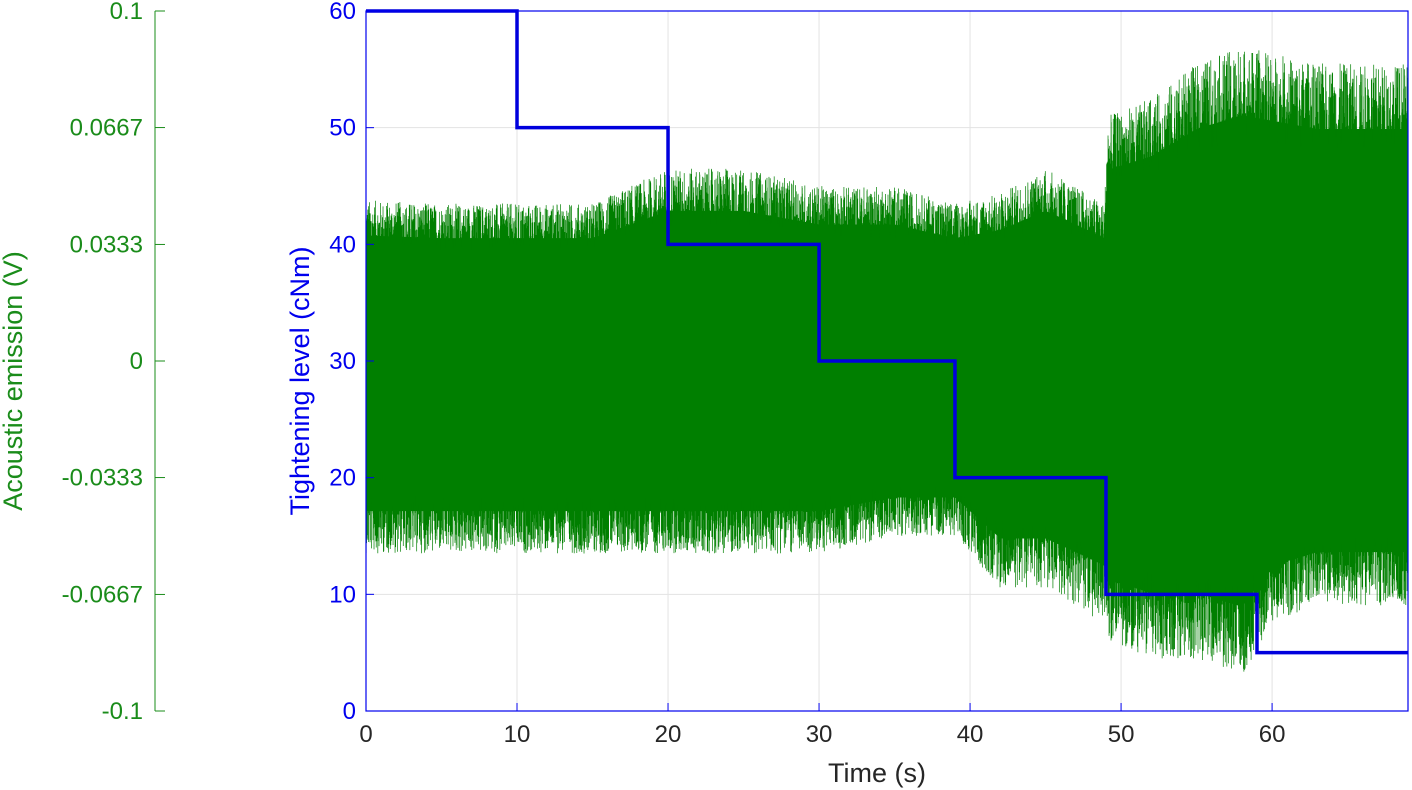 This screenshot has width=1412, height=790. I want to click on x-axis-tick-label: 40, so click(970, 734).